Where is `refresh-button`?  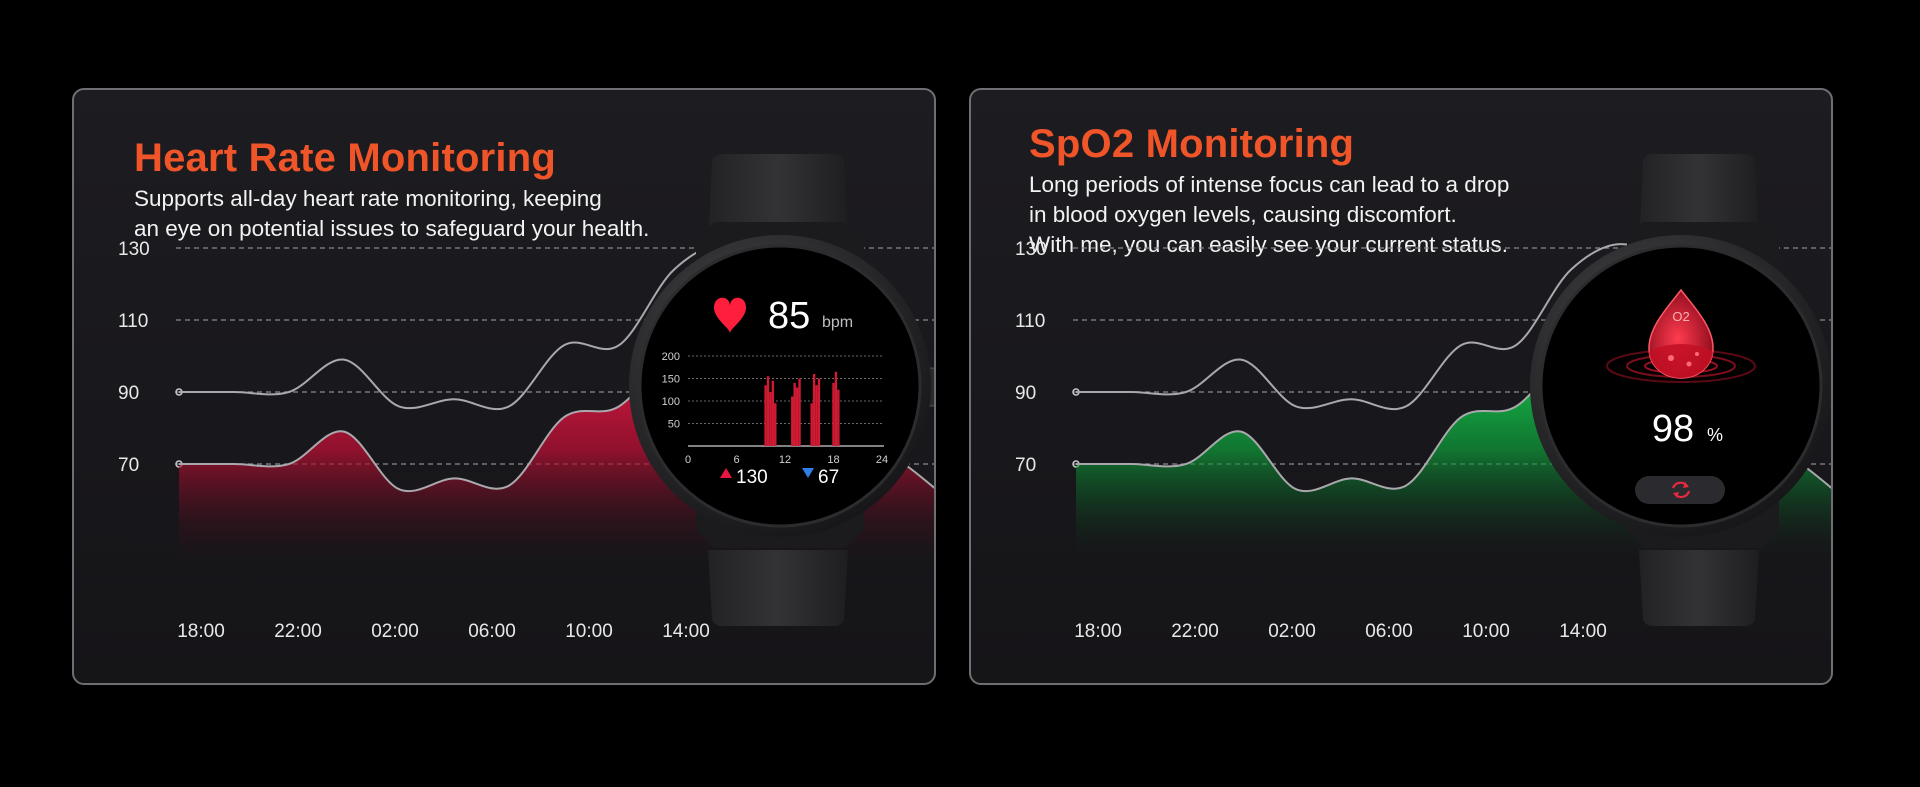 refresh-button is located at coordinates (1680, 490).